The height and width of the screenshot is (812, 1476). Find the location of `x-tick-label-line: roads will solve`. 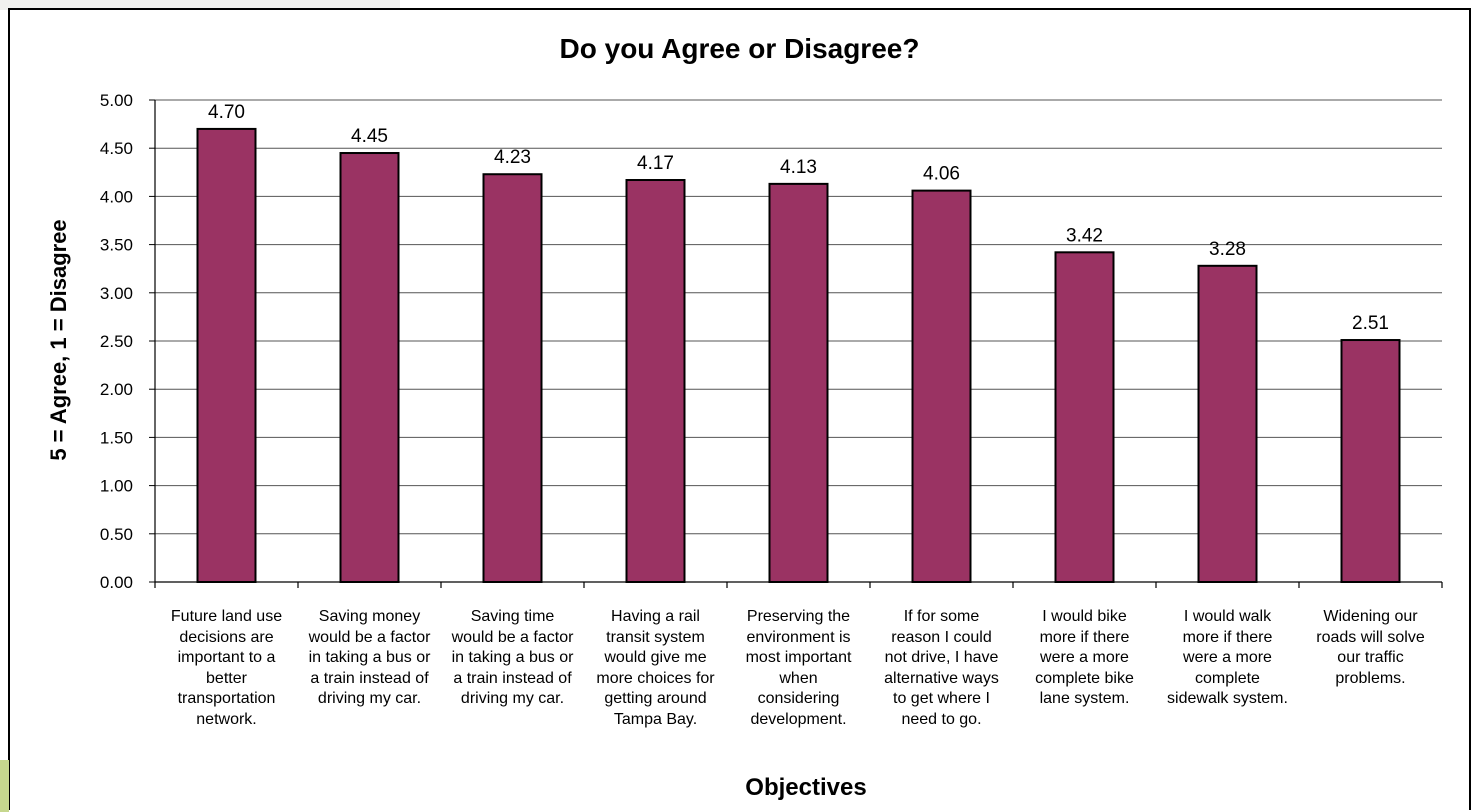

x-tick-label-line: roads will solve is located at coordinates (1370, 637).